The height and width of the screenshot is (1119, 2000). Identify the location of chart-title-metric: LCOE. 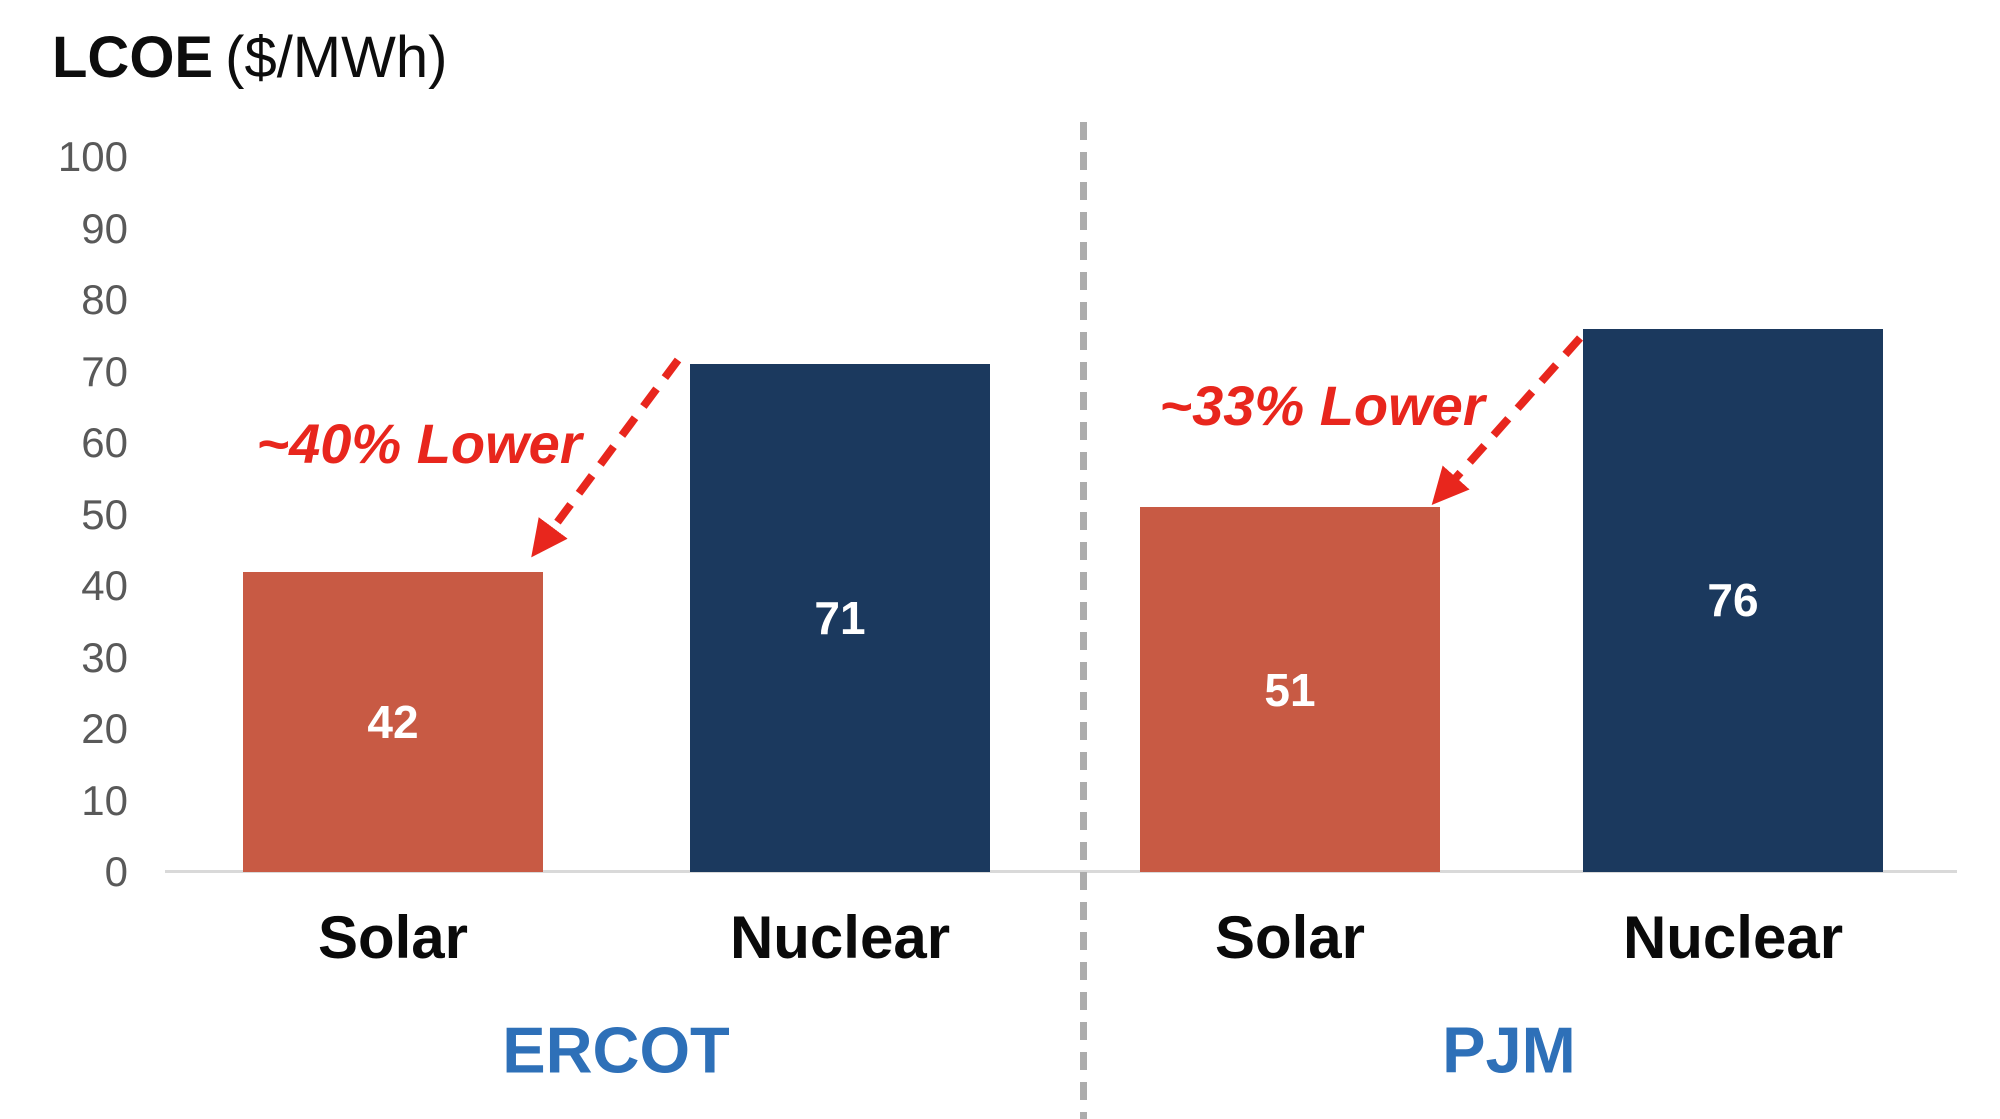
(133, 57).